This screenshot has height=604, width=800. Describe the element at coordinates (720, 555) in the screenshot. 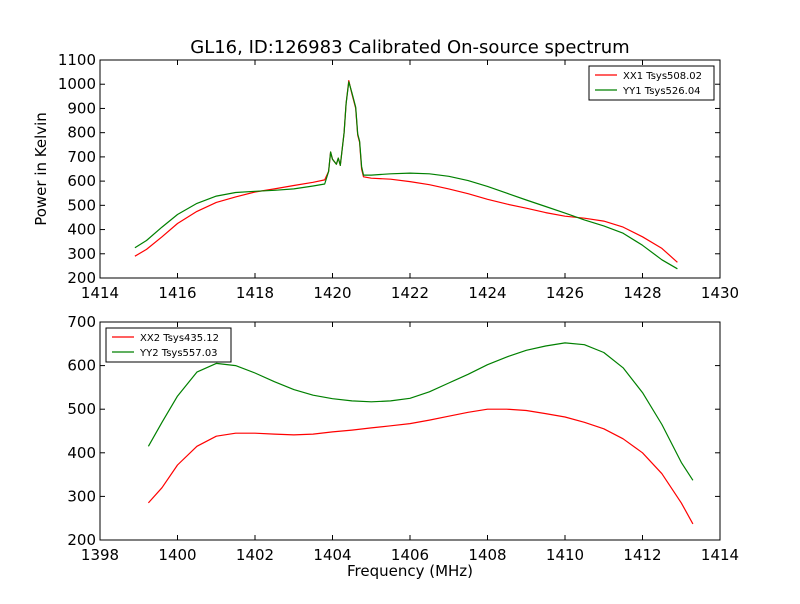

I see `bottom-xtick-label: 1414` at that location.